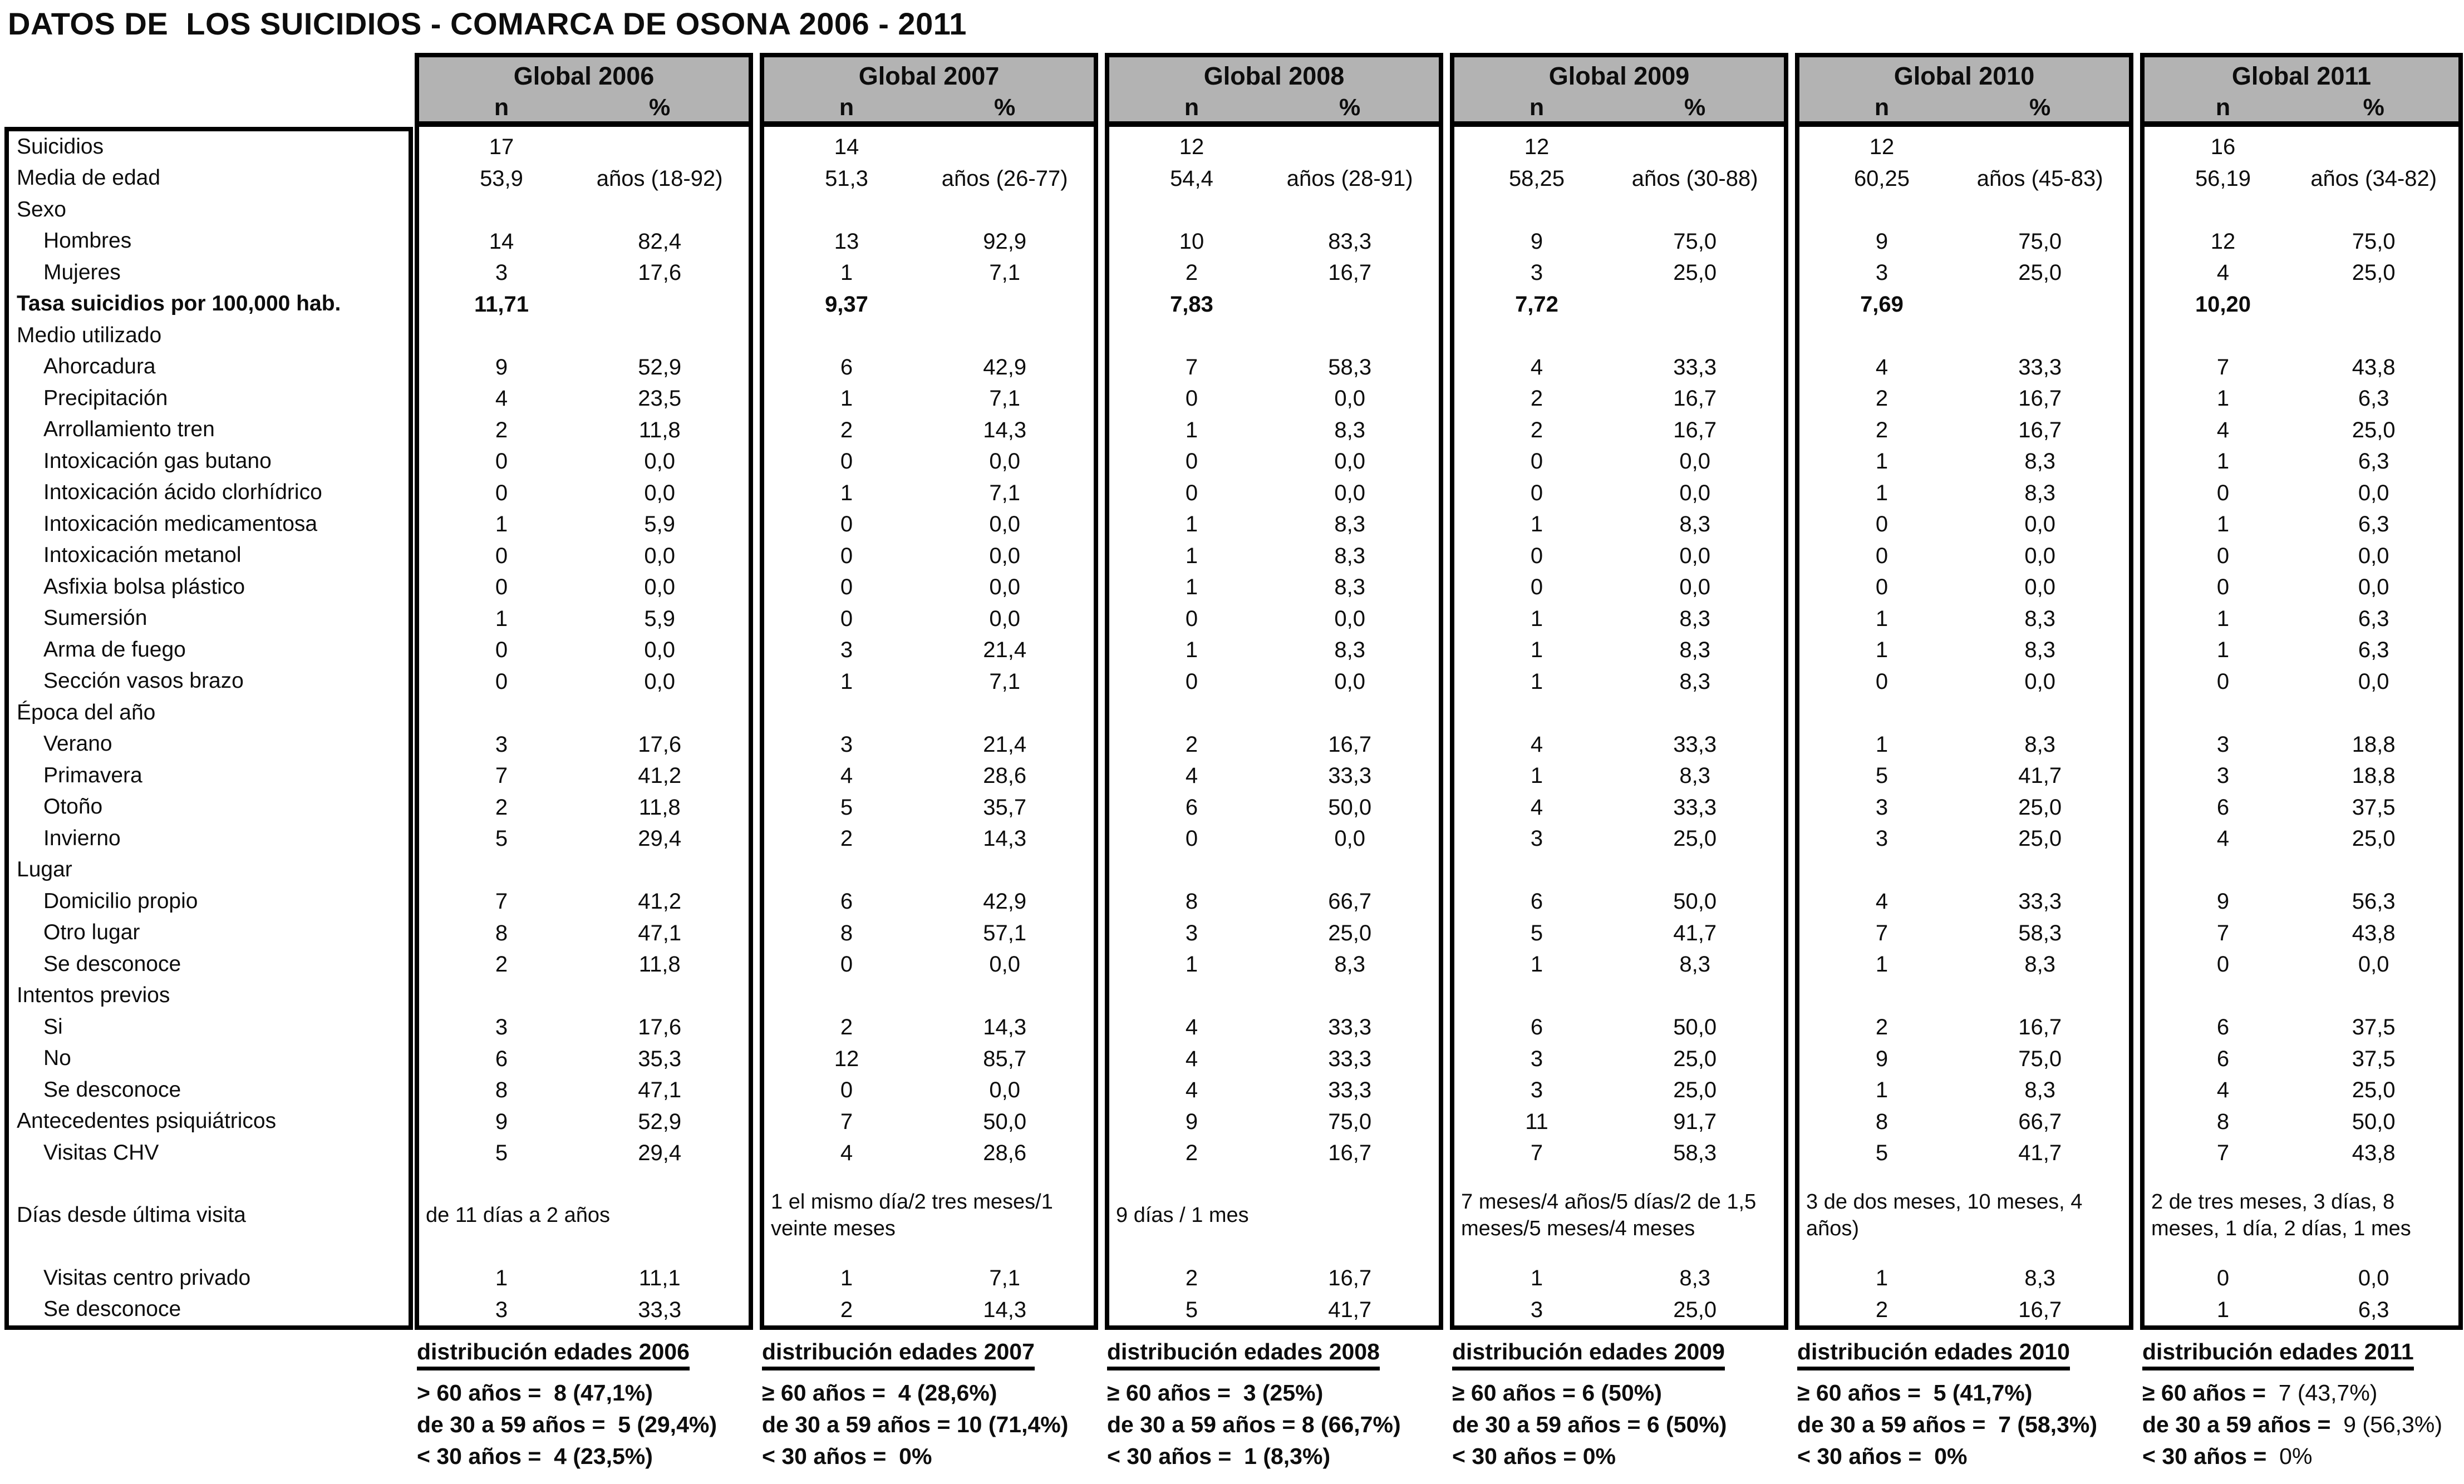 The image size is (2464, 1484). I want to click on age-line-value: 6 (50%), so click(1683, 1425).